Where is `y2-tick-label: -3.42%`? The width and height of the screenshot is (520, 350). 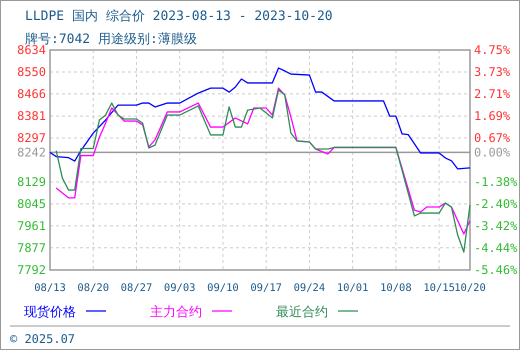 y2-tick-label: -3.42% is located at coordinates (496, 226).